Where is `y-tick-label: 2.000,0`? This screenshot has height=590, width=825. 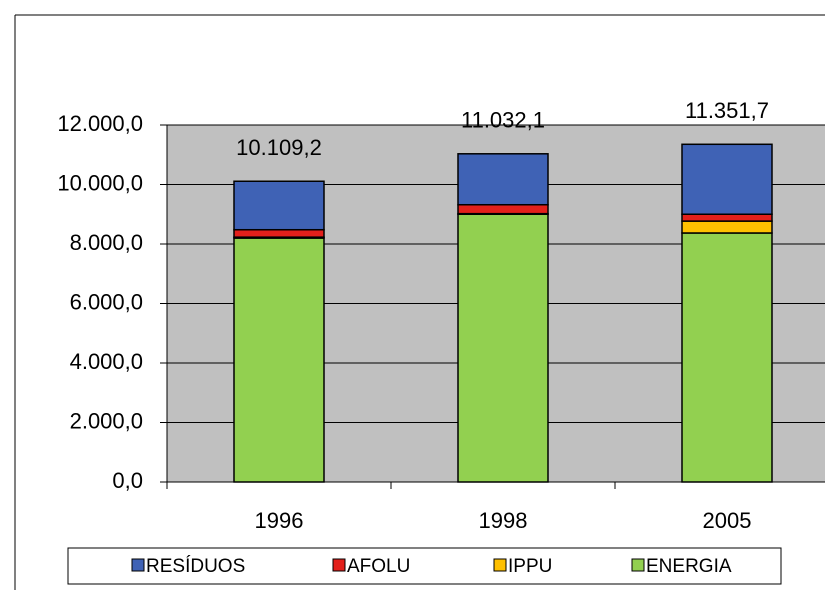 y-tick-label: 2.000,0 is located at coordinates (106, 420).